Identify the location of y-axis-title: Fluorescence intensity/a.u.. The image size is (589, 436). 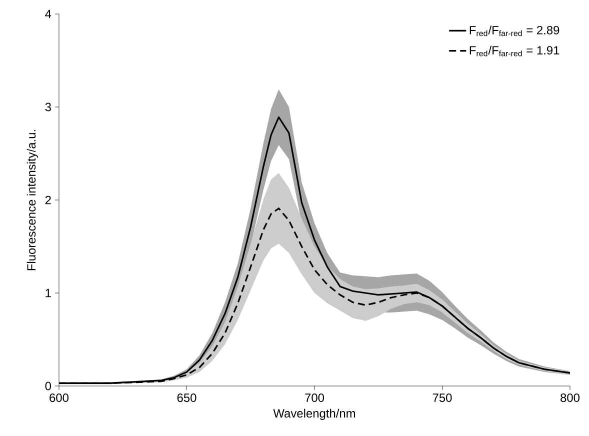
(32, 200).